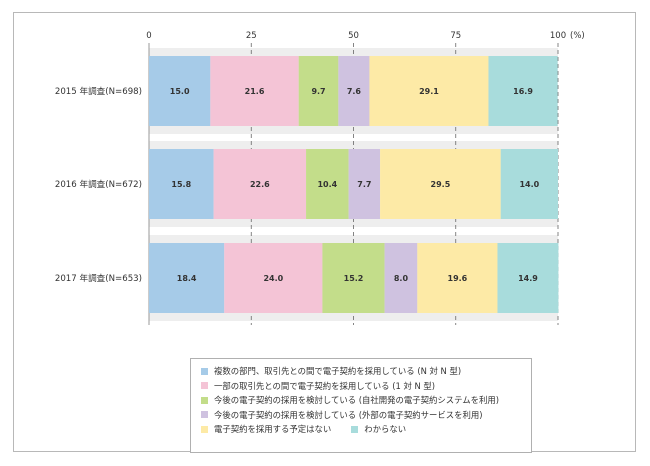 The image size is (650, 466). What do you see at coordinates (98, 184) in the screenshot?
I see `category-label: 2016 年調査(N=672)` at bounding box center [98, 184].